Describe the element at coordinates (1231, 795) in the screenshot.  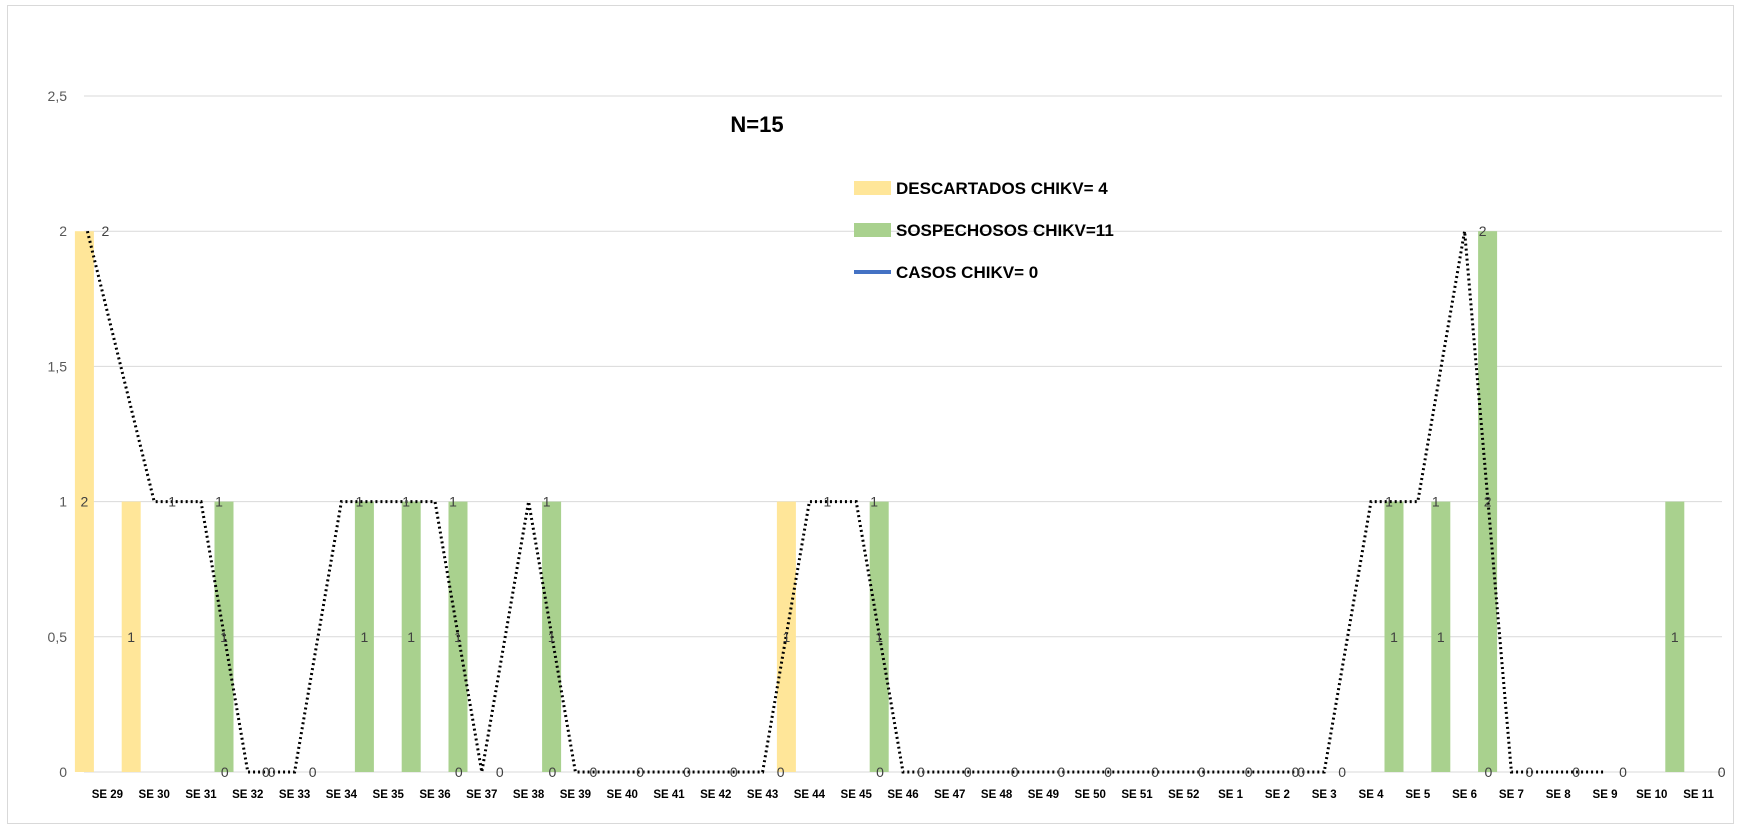
I see `x-tick-label: SE 1` at that location.